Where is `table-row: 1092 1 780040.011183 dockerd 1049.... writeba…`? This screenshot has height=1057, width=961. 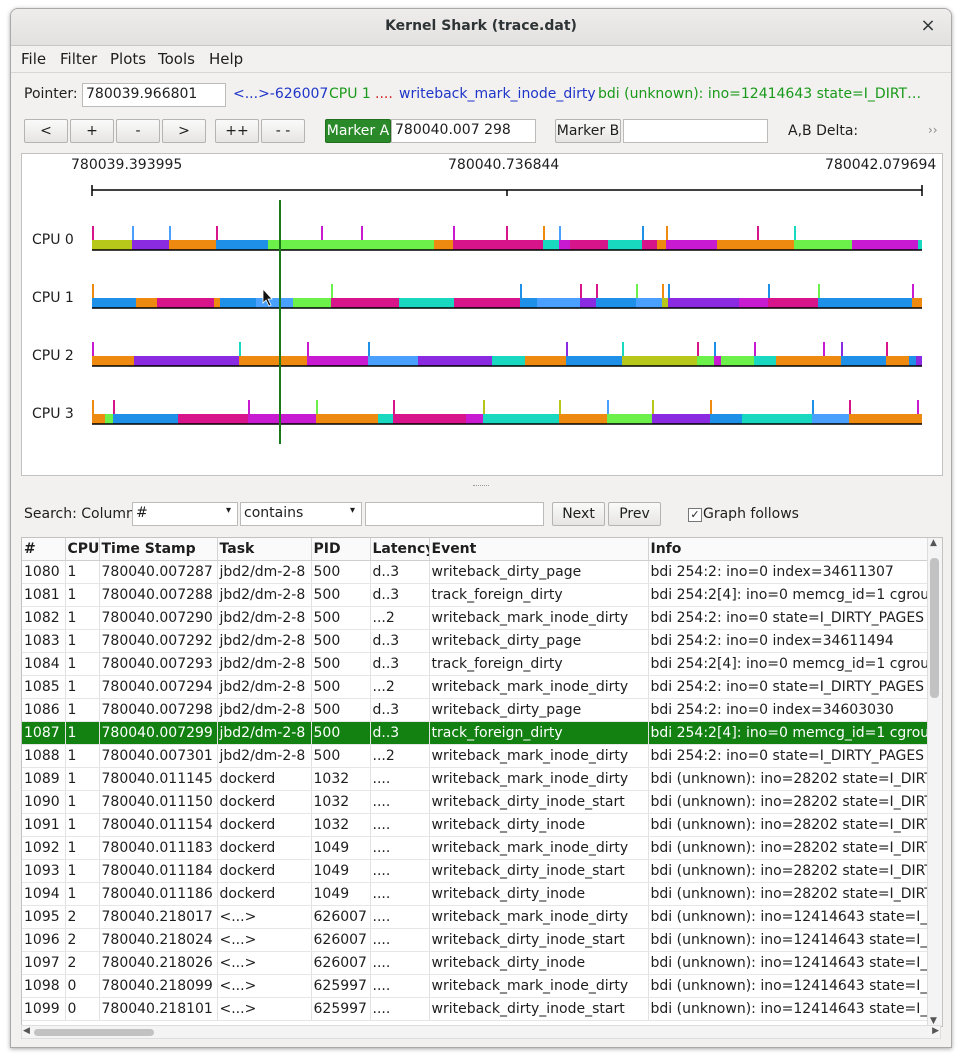 table-row: 1092 1 780040.011183 dockerd 1049.... writeba… is located at coordinates (475, 848).